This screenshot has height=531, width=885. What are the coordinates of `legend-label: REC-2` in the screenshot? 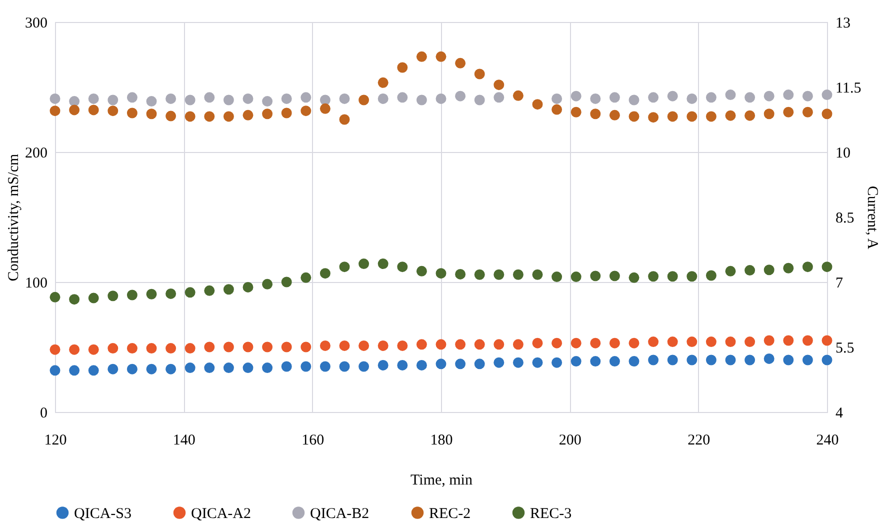 It's located at (450, 514).